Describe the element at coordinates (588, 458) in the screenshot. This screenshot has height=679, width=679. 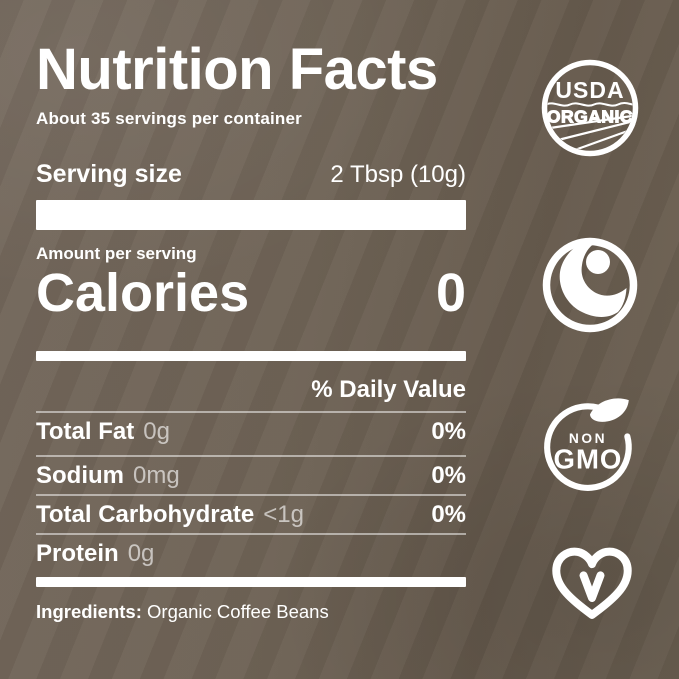
I see `gmo-text: GMO` at that location.